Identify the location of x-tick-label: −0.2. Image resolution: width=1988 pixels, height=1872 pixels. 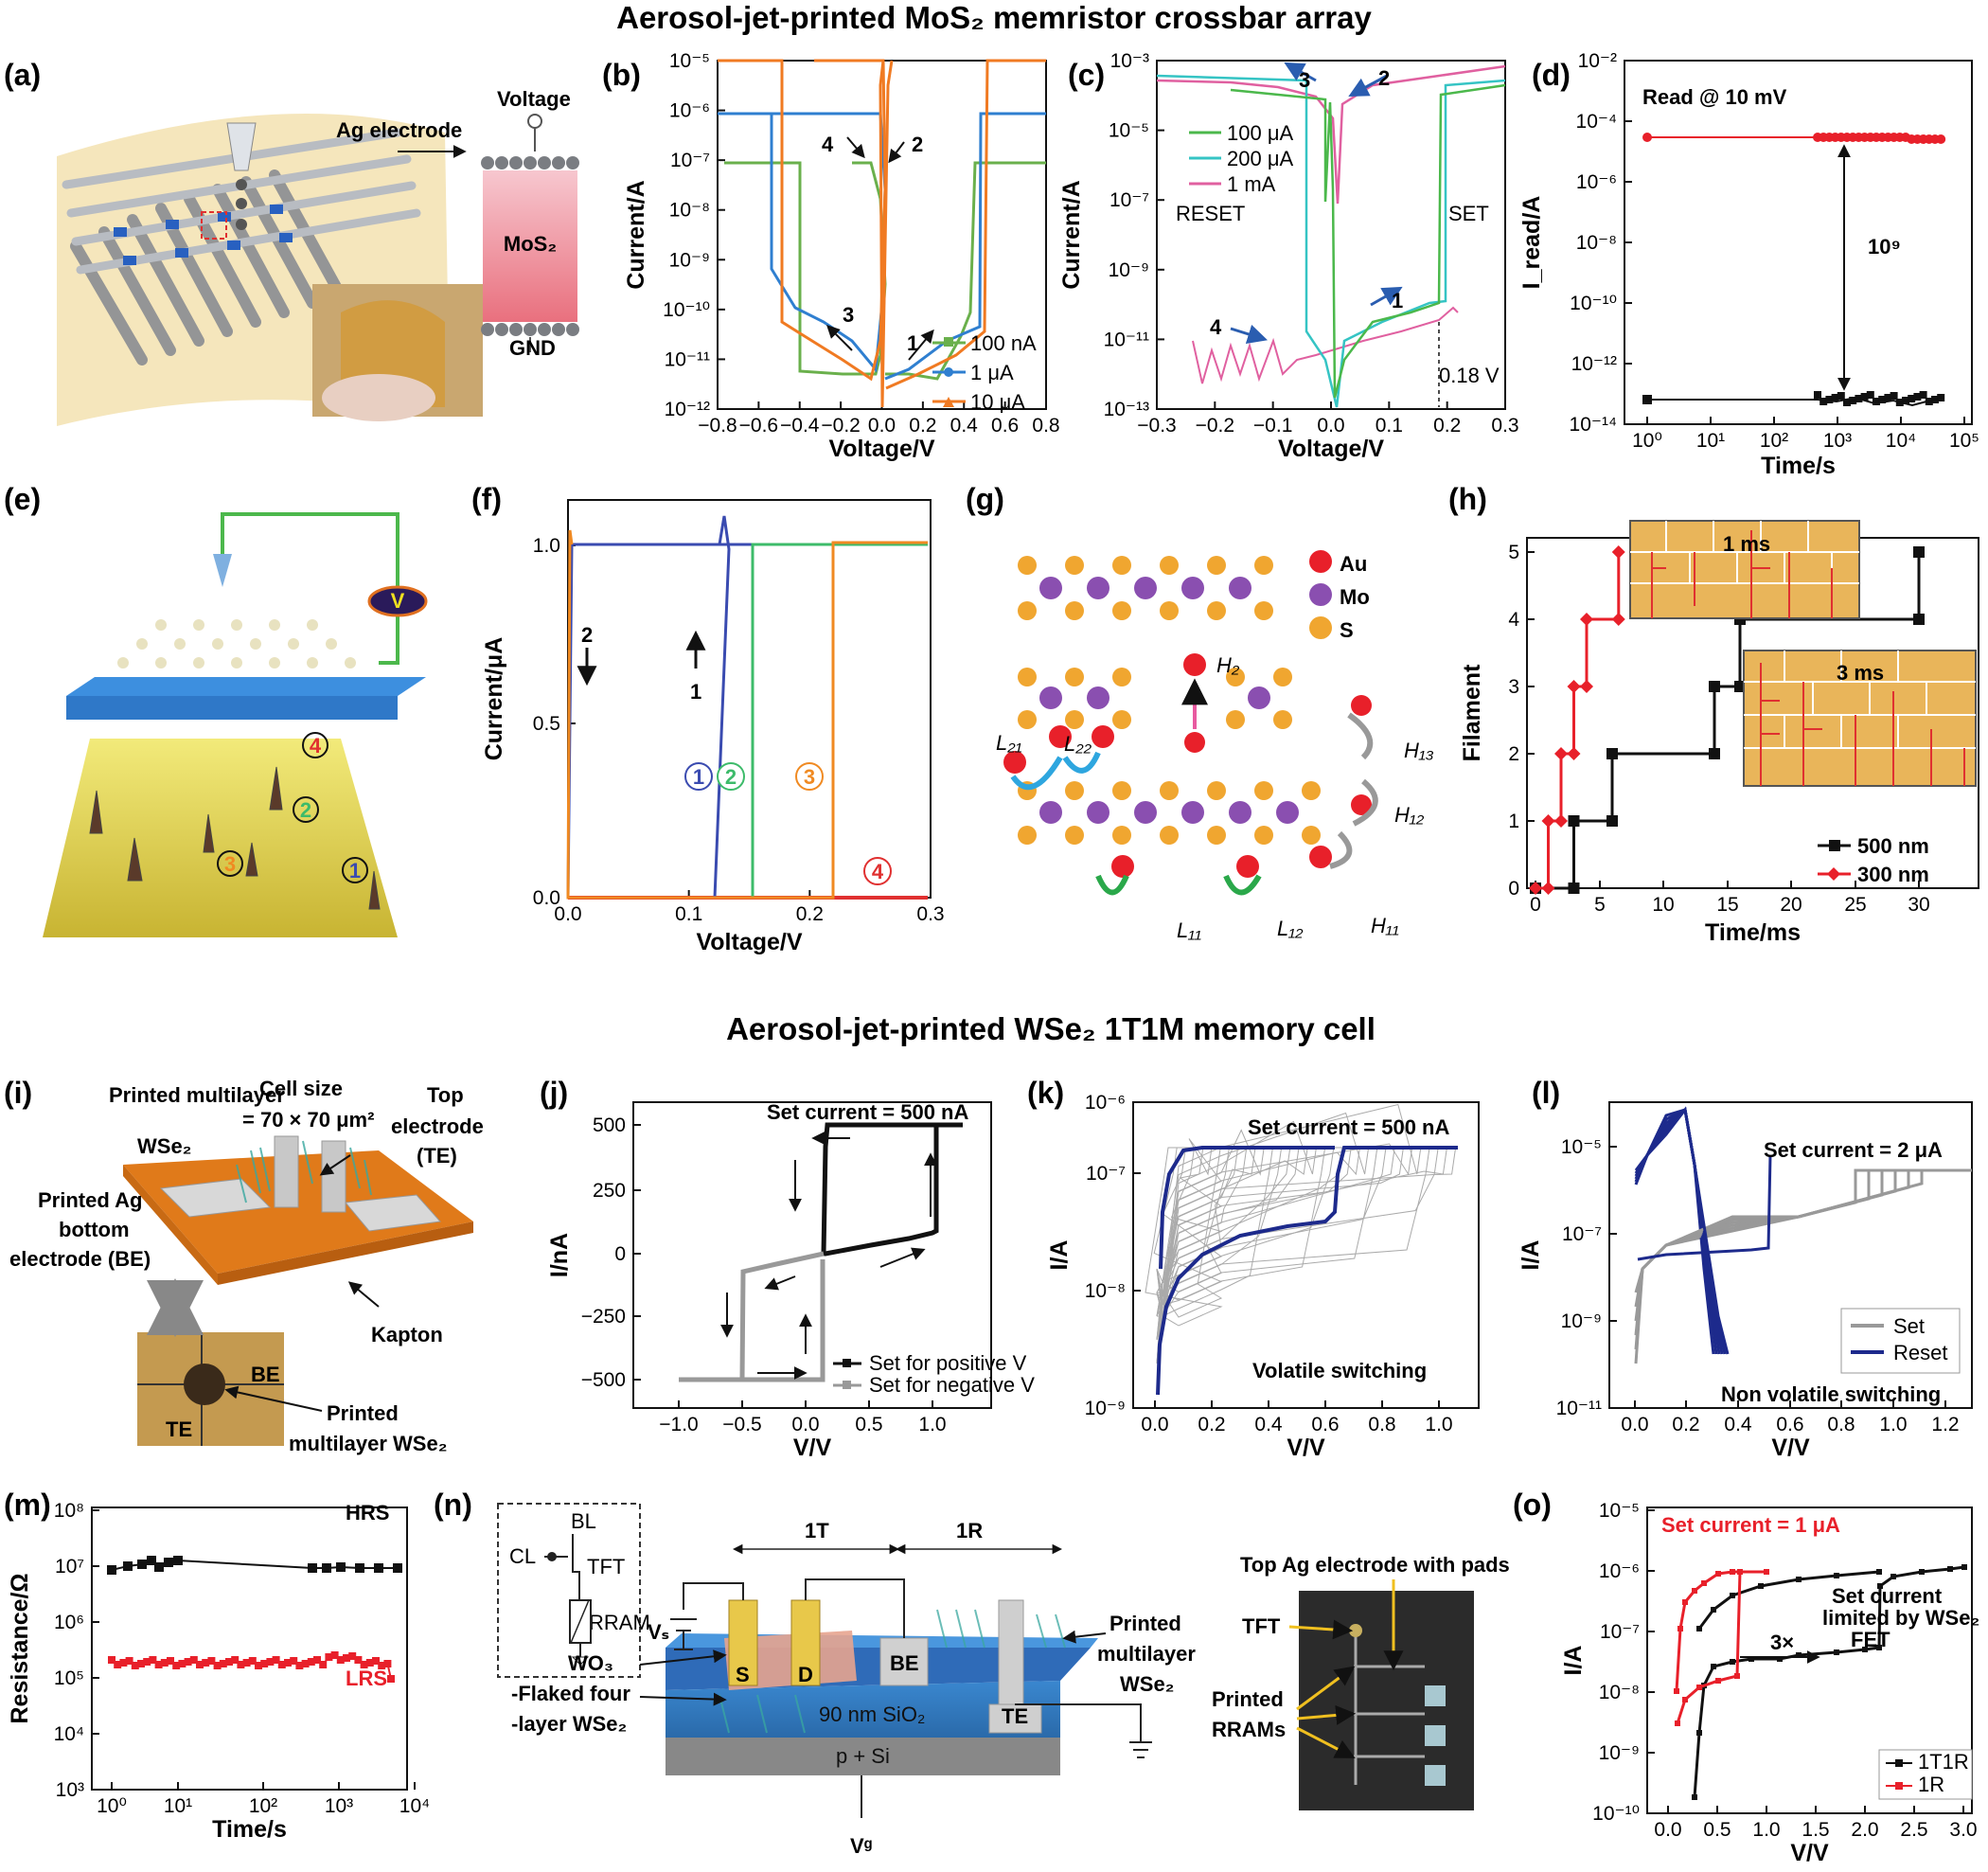
(1215, 426).